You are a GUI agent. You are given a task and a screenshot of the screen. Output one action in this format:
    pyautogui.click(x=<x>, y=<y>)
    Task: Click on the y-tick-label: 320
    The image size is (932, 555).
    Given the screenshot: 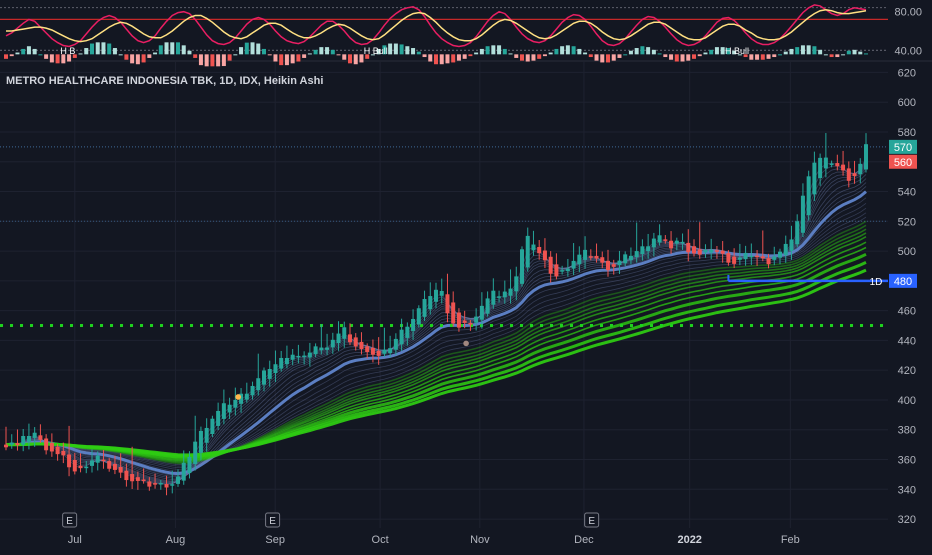 What is the action you would take?
    pyautogui.click(x=907, y=520)
    